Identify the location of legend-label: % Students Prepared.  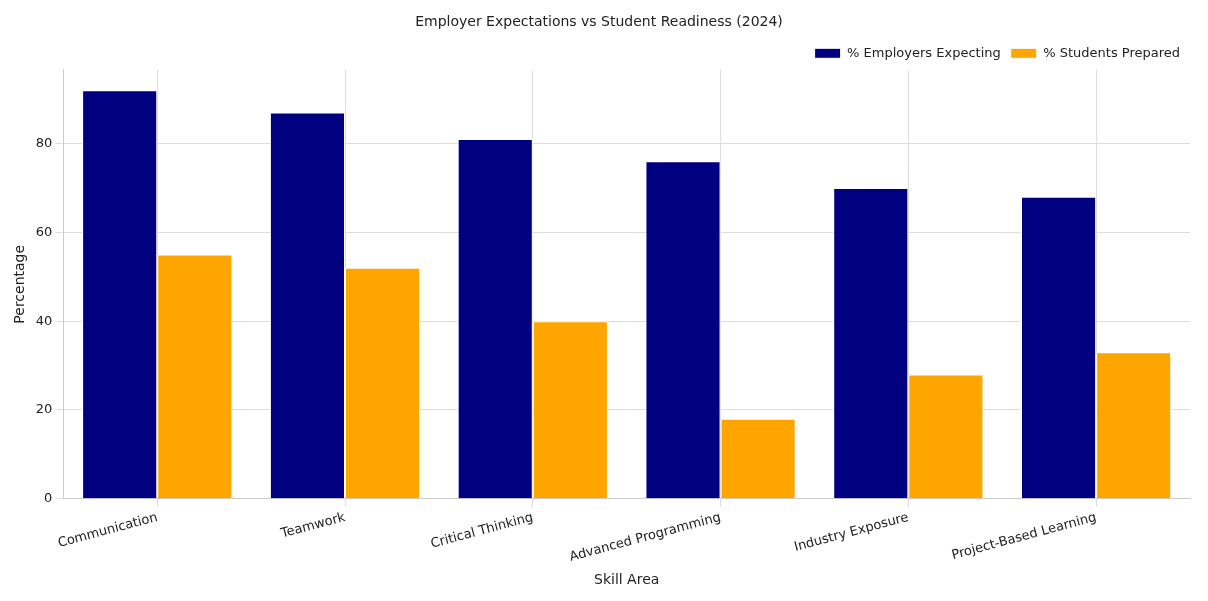
(1112, 52).